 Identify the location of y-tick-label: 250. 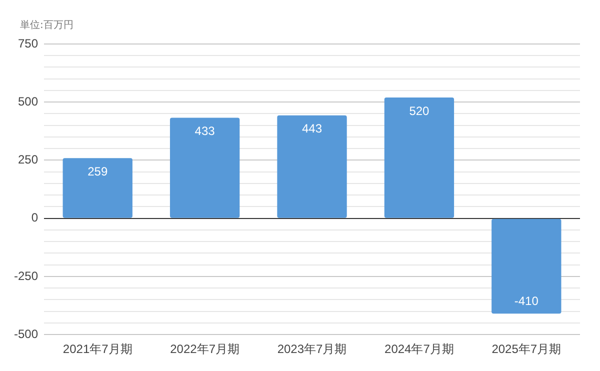
(28, 159).